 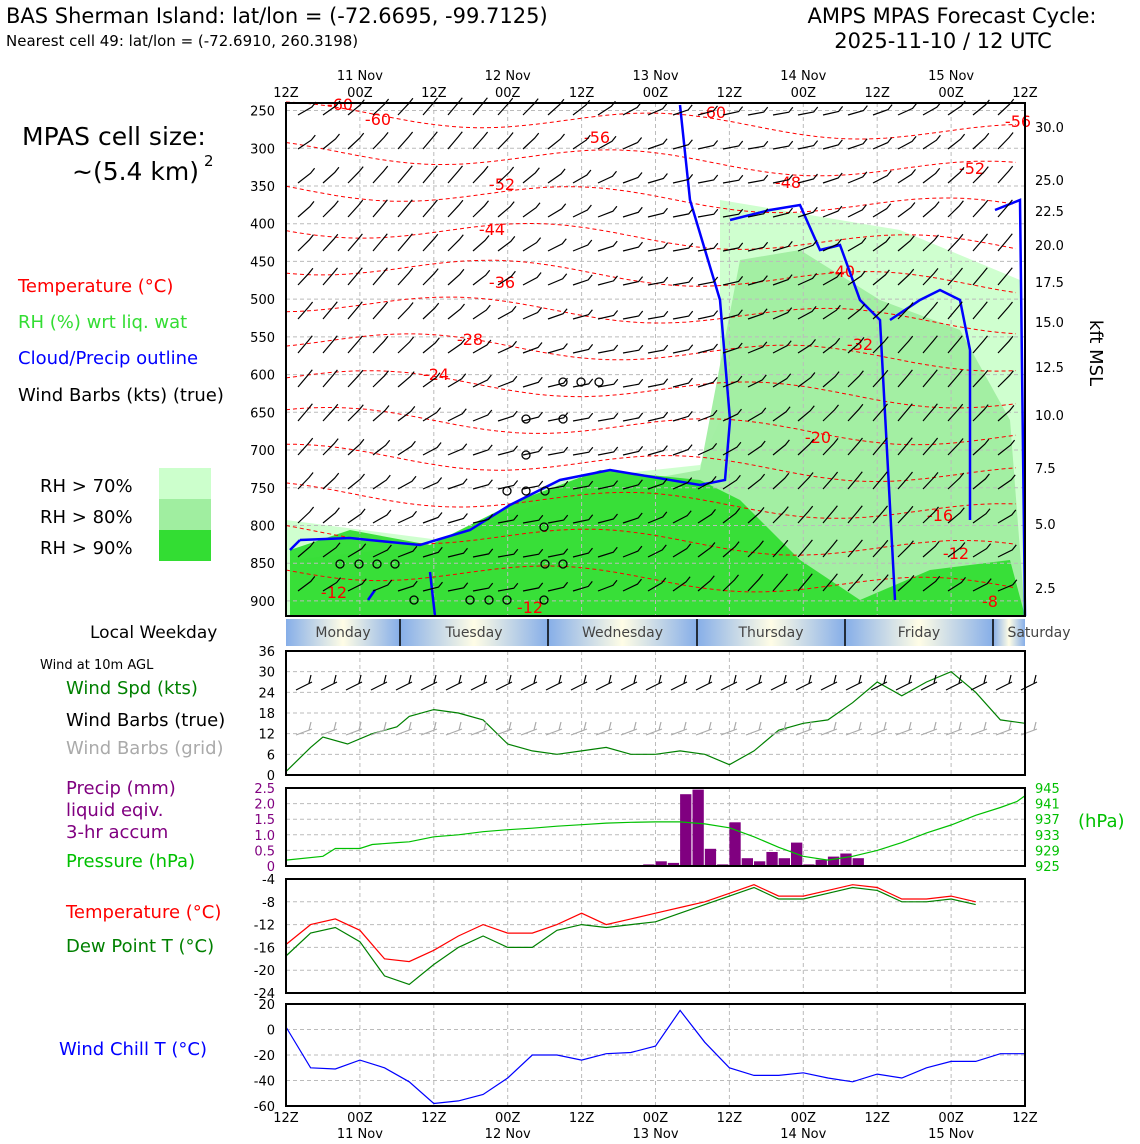 What do you see at coordinates (262, 187) in the screenshot?
I see `pressure-tick-label: 350` at bounding box center [262, 187].